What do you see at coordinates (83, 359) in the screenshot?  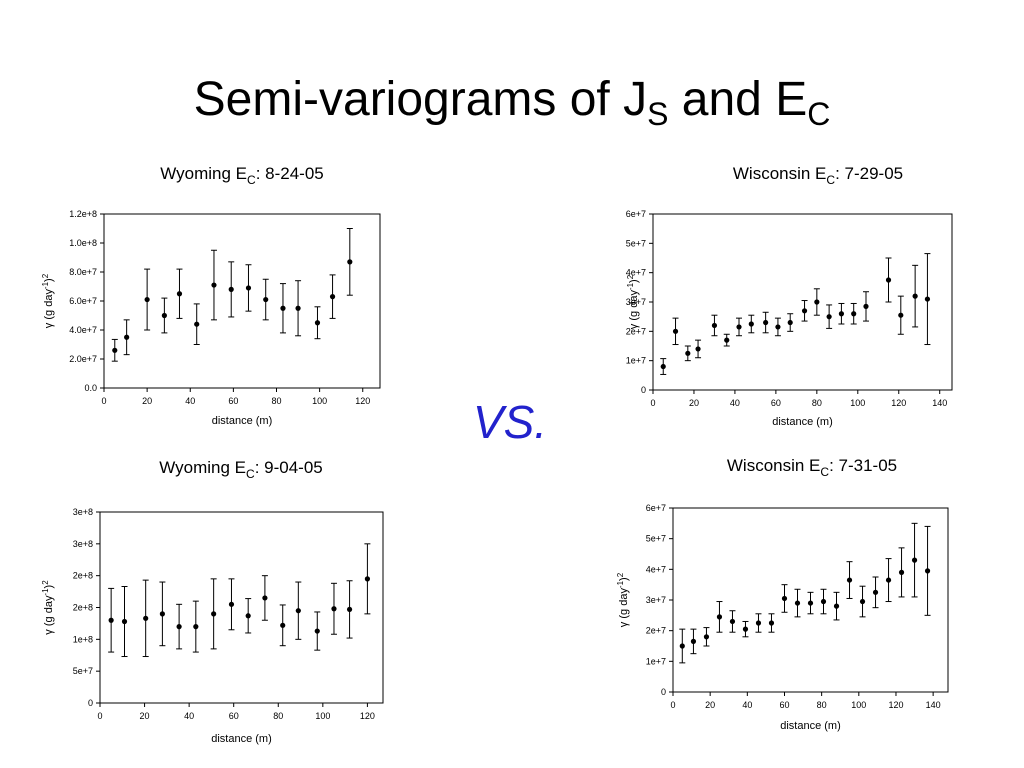 I see `y-tick-label: 2.0e+7` at bounding box center [83, 359].